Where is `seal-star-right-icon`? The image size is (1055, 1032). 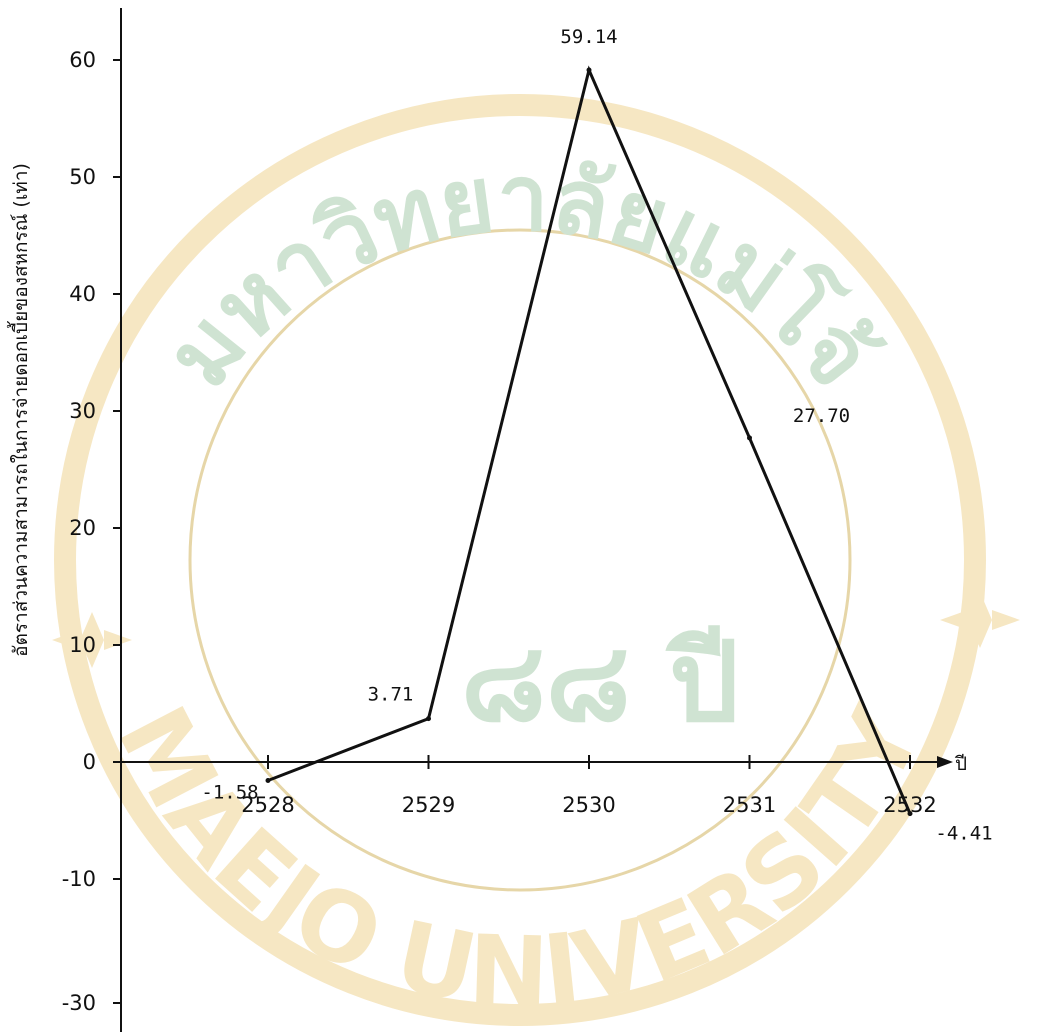 seal-star-right-icon is located at coordinates (980, 620).